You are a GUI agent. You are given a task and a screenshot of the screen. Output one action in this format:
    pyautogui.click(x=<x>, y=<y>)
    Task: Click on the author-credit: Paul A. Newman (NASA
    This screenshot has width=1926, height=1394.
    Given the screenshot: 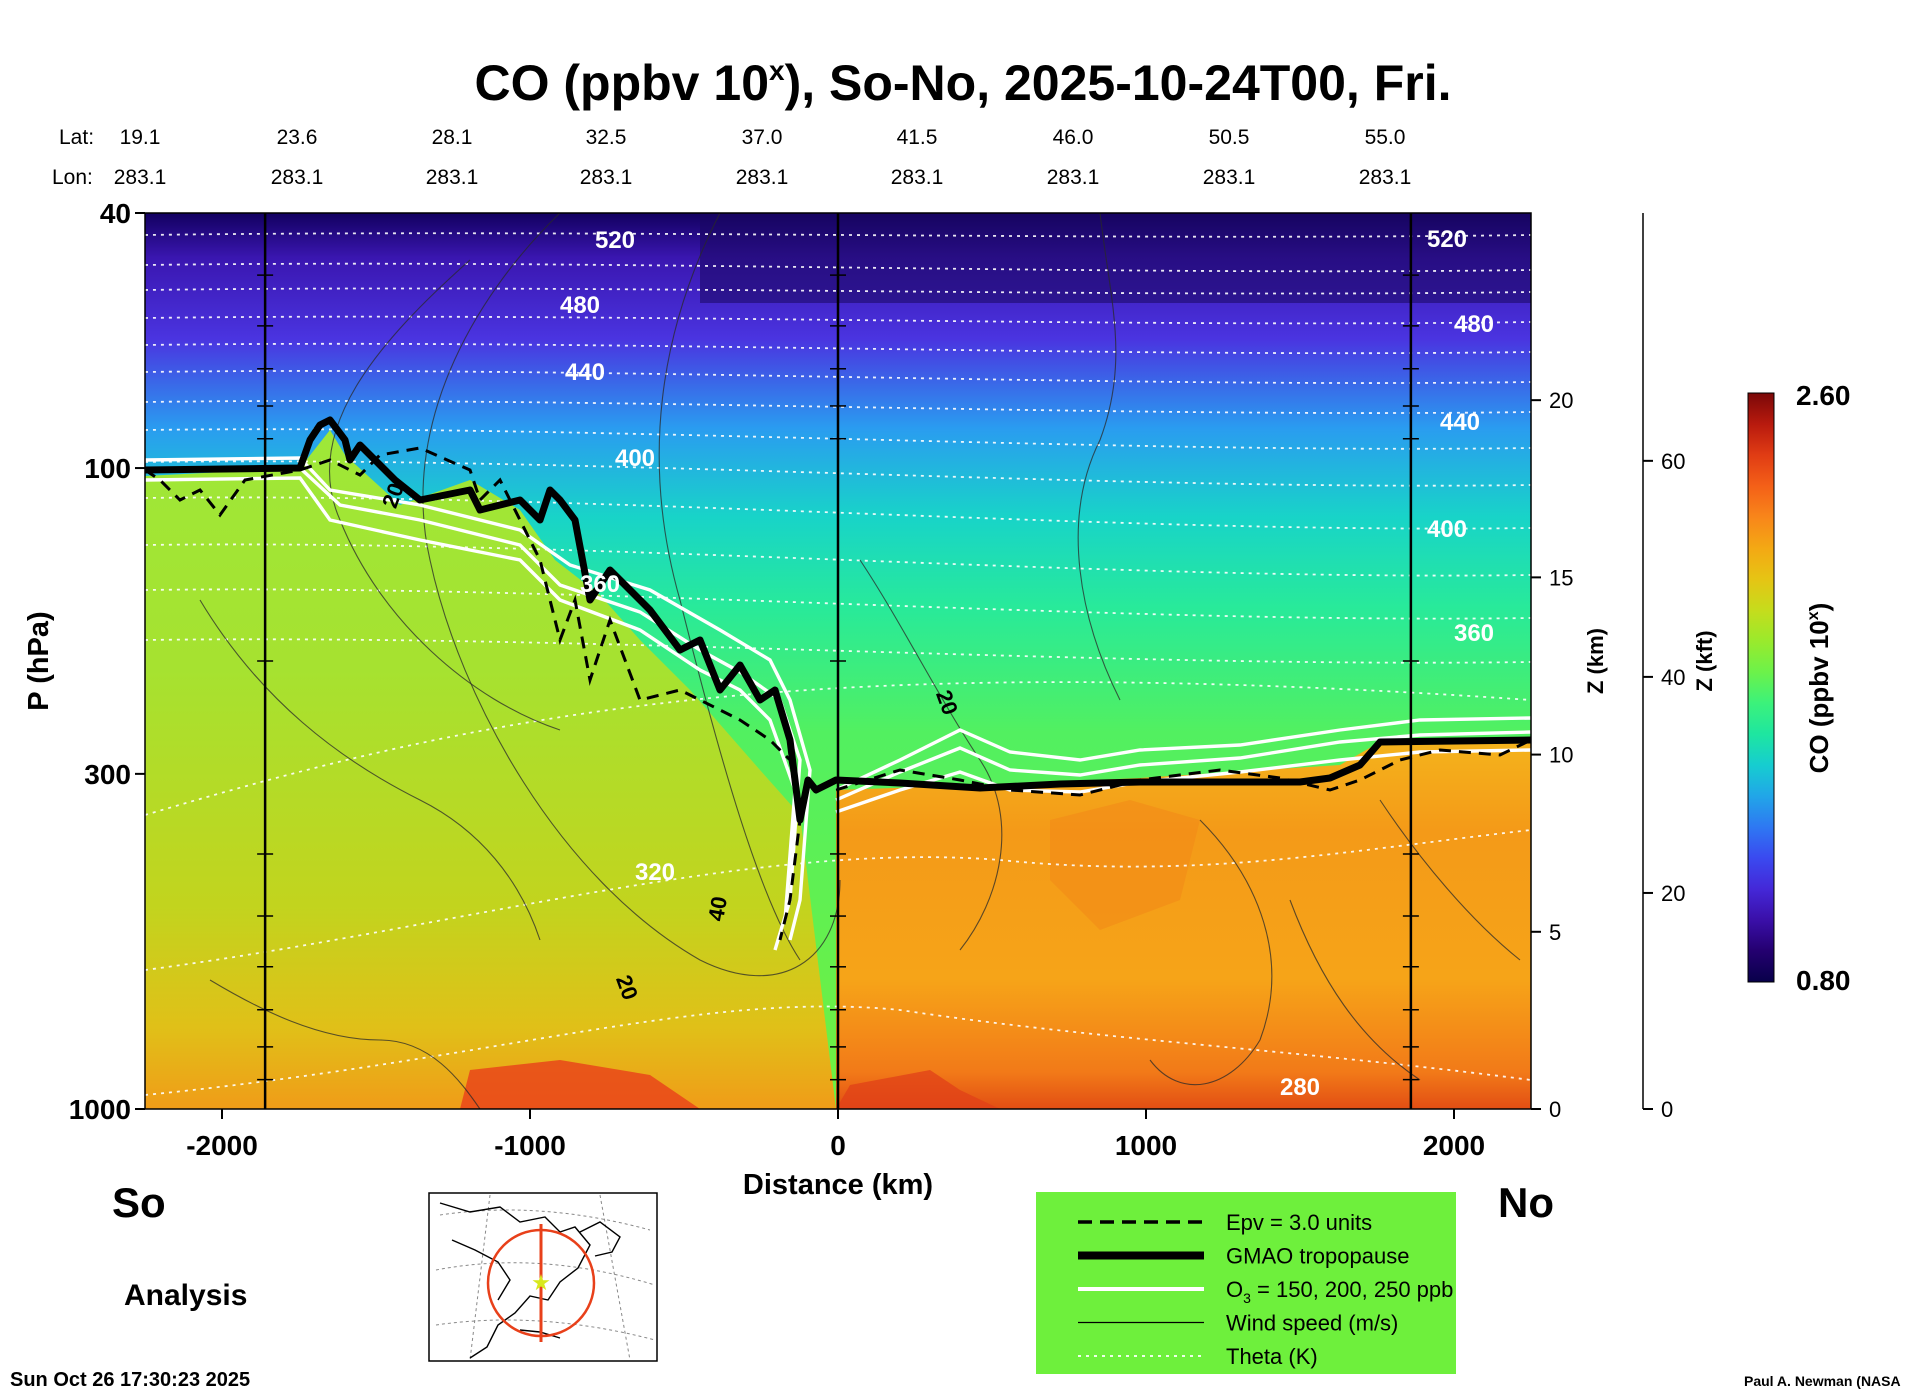 What is the action you would take?
    pyautogui.click(x=1822, y=1381)
    